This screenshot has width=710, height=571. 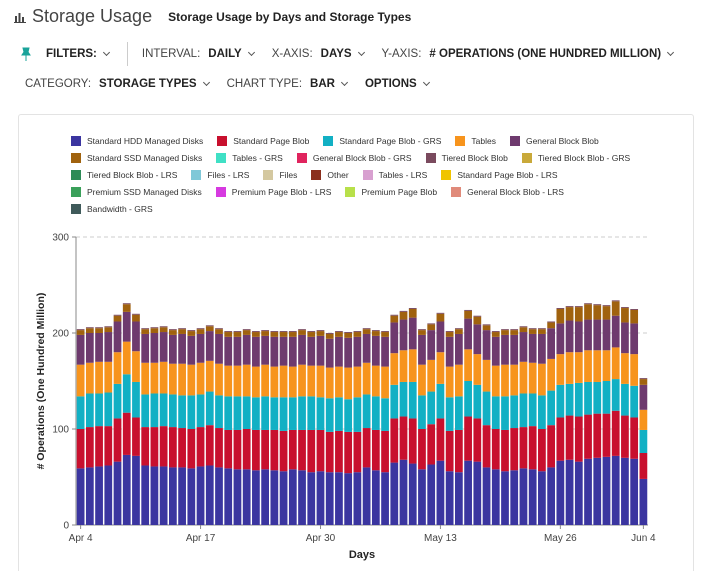 I want to click on legend-item: General Block Blob, so click(x=554, y=141).